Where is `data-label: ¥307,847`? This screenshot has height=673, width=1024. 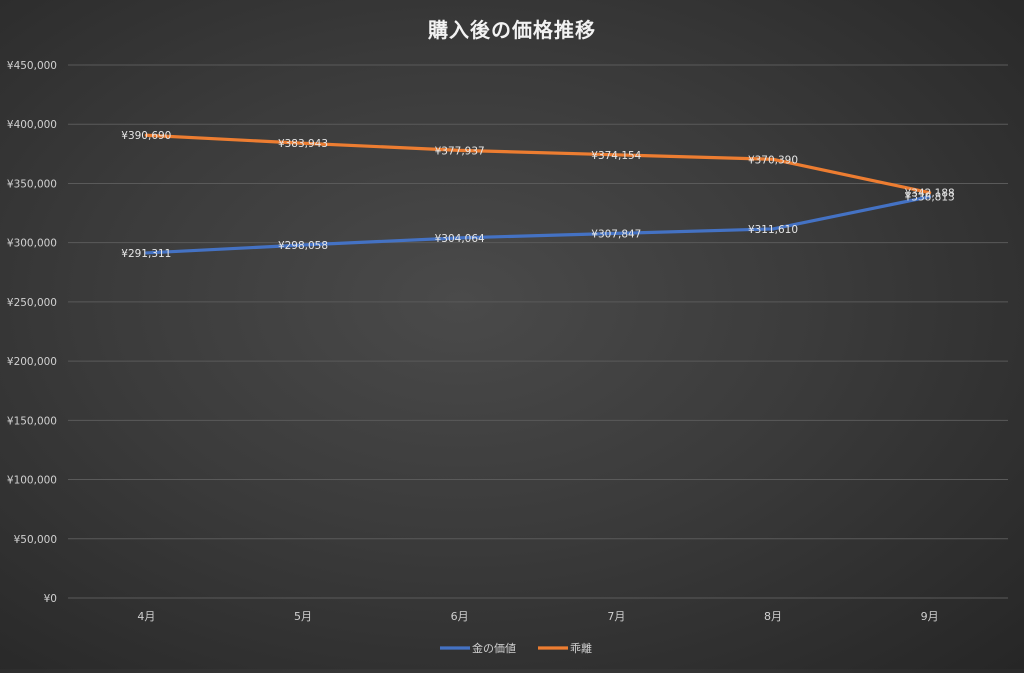 data-label: ¥307,847 is located at coordinates (616, 234).